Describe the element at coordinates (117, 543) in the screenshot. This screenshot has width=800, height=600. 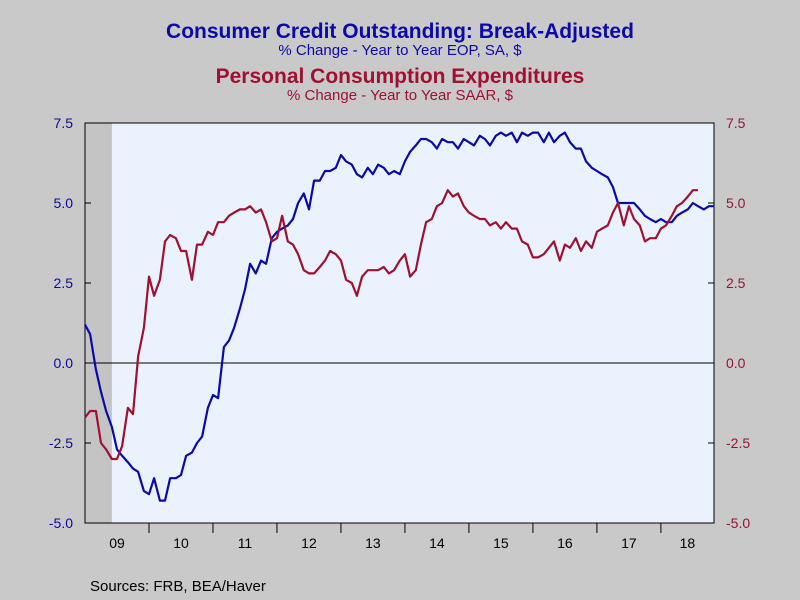
I see `x-tick-label: 09` at that location.